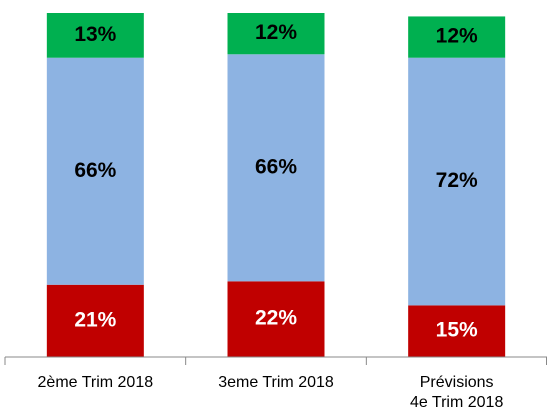  I want to click on value-label: 13%, so click(95, 34).